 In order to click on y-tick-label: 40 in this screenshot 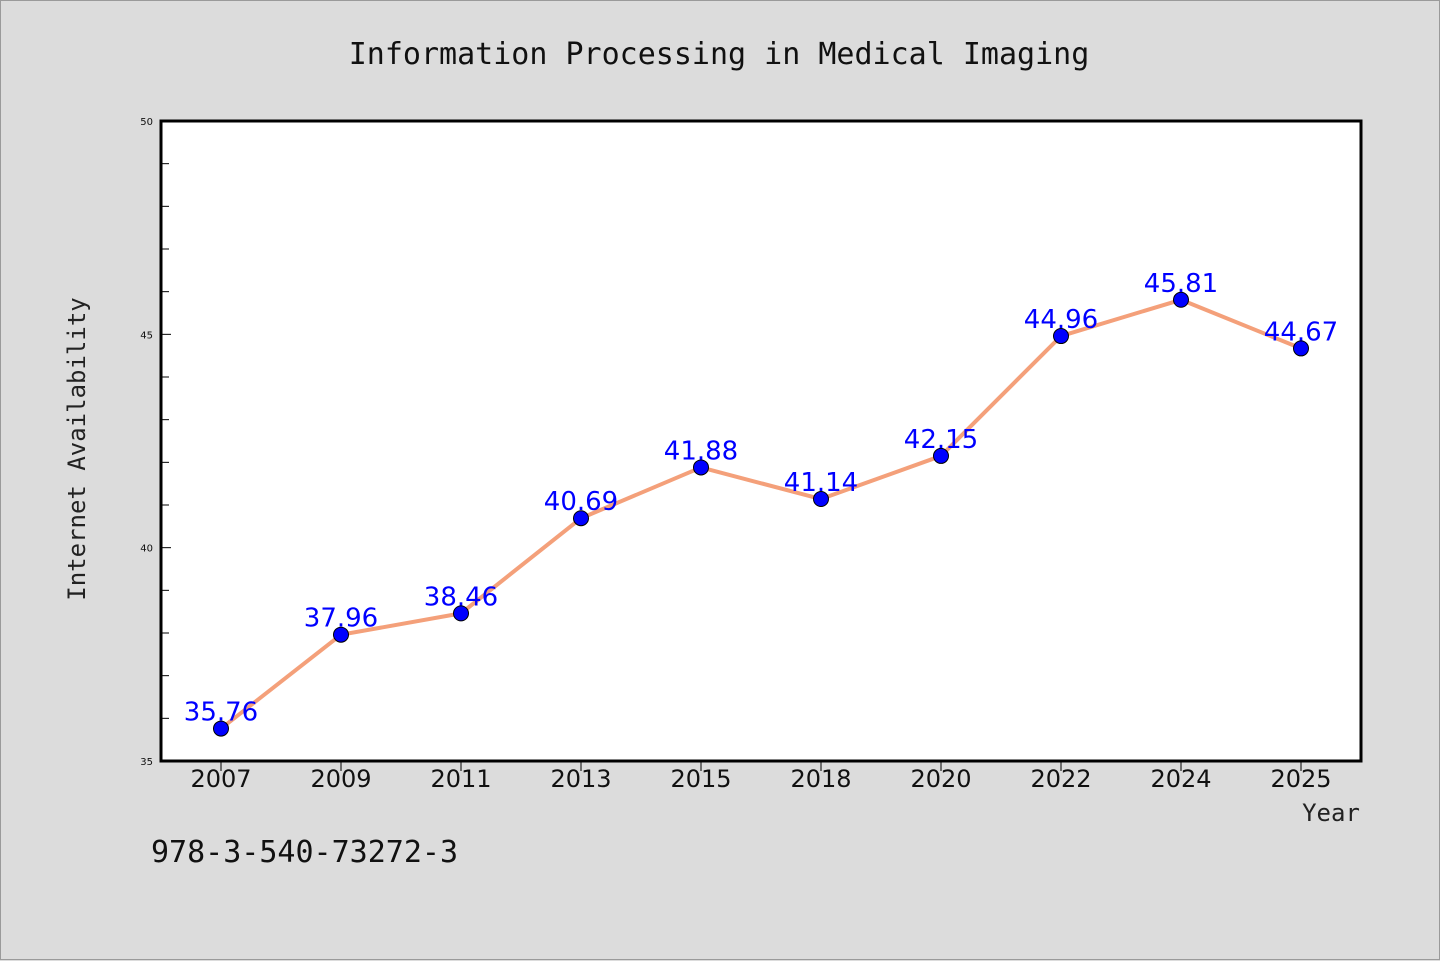, I will do `click(146, 549)`.